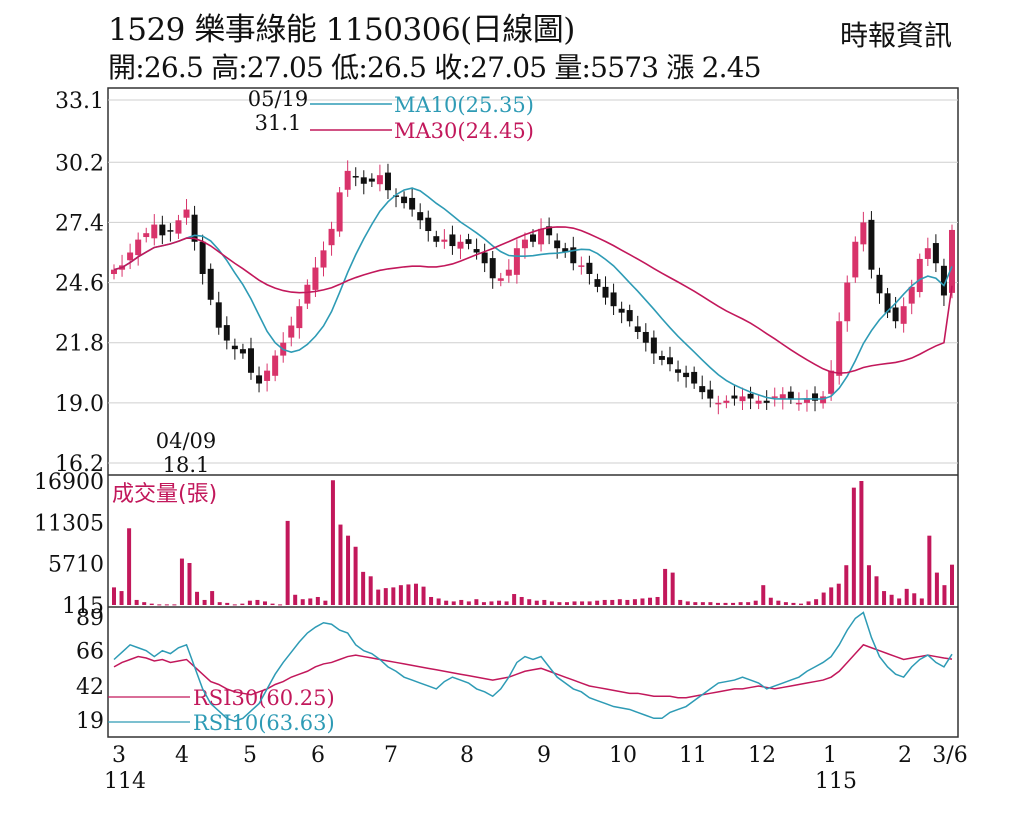 The image size is (1024, 819). Describe the element at coordinates (895, 35) in the screenshot. I see `source-label: 時報資訊` at that location.